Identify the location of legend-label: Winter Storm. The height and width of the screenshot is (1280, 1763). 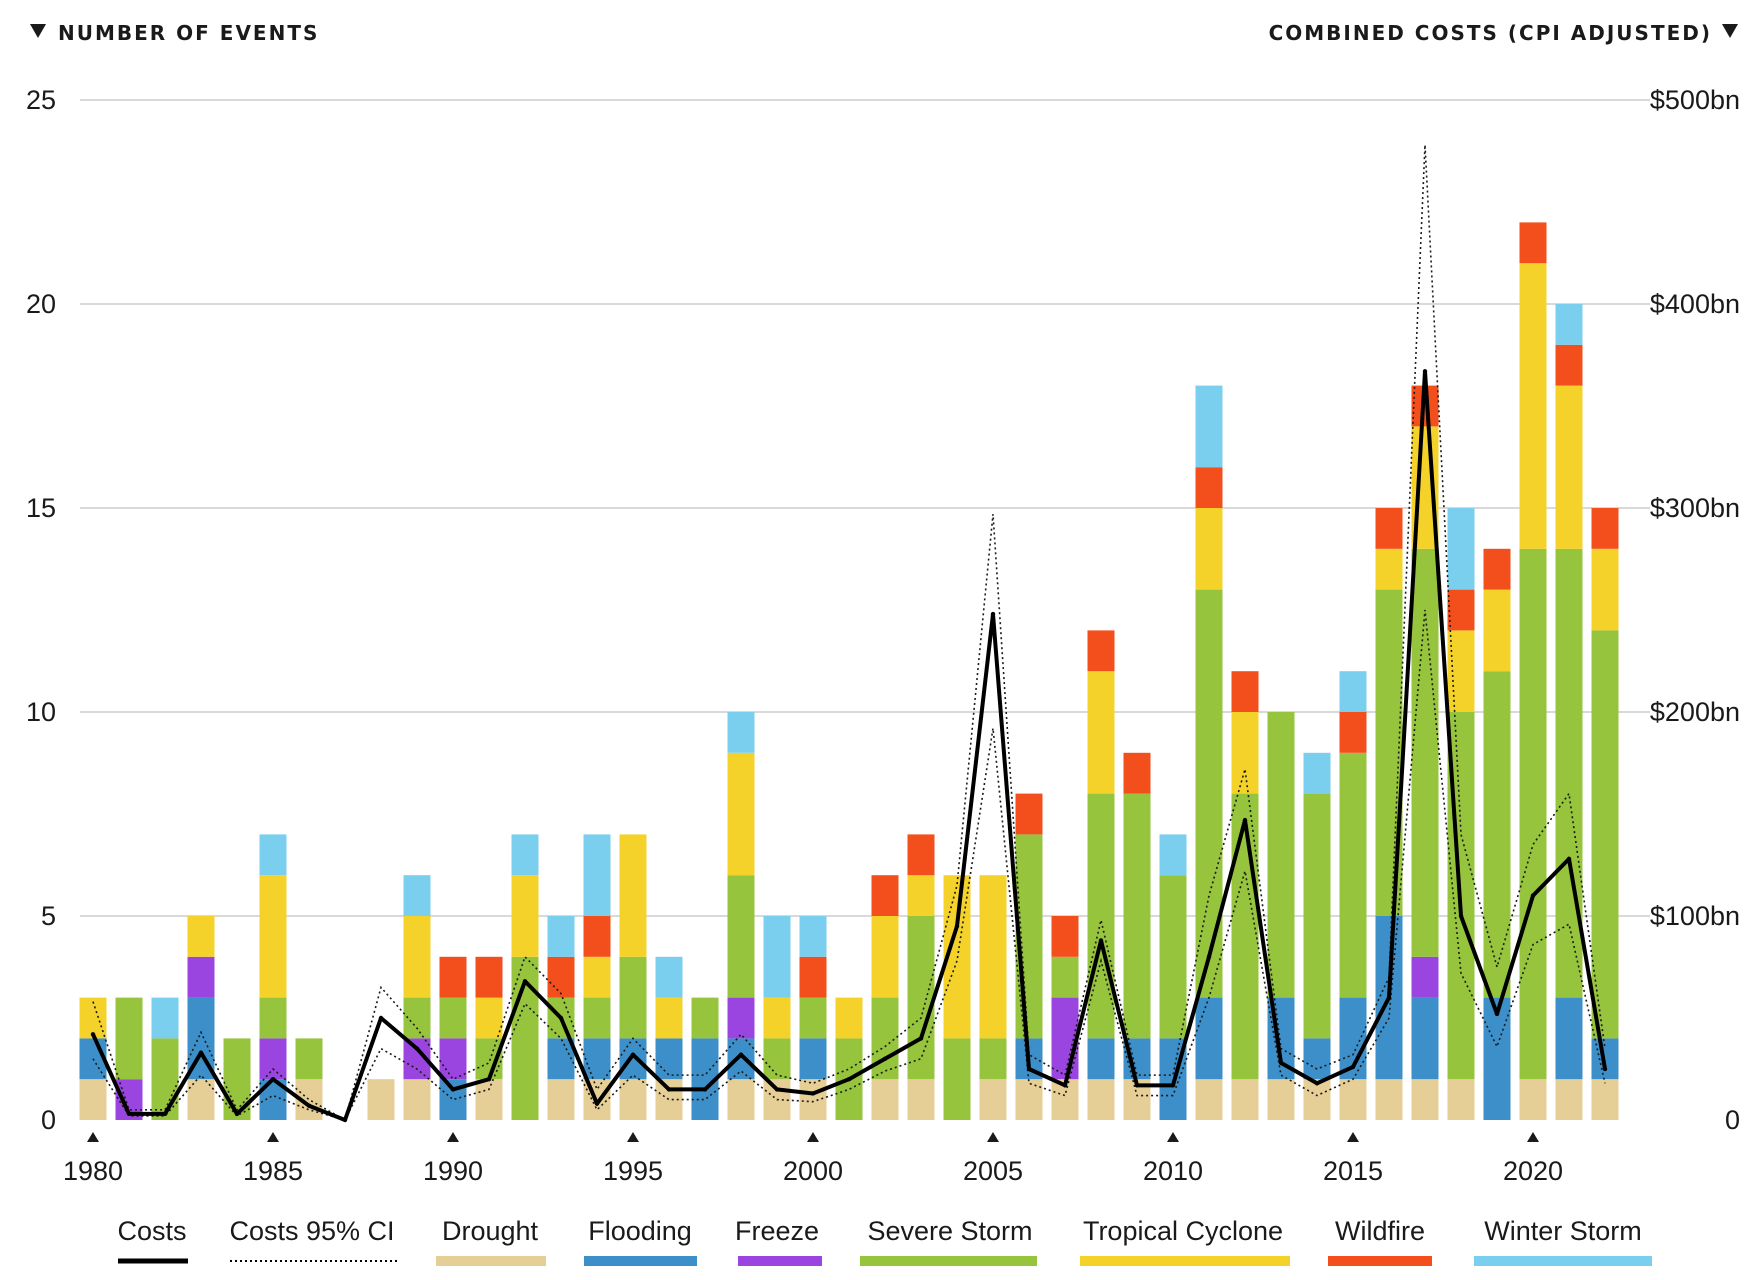
(1563, 1231).